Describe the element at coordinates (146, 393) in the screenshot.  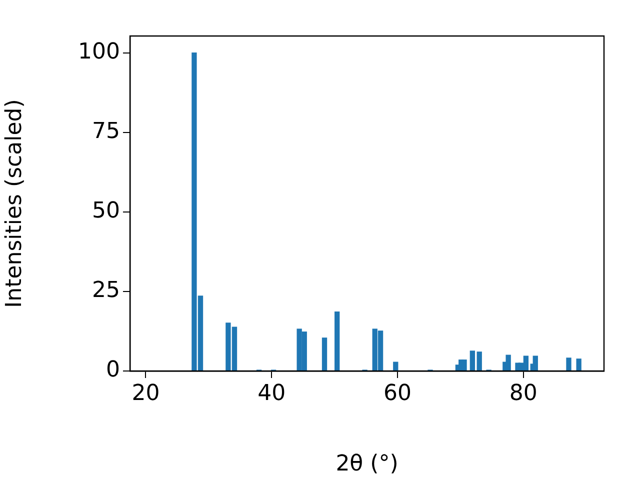
I see `x-tick-label: 20` at that location.